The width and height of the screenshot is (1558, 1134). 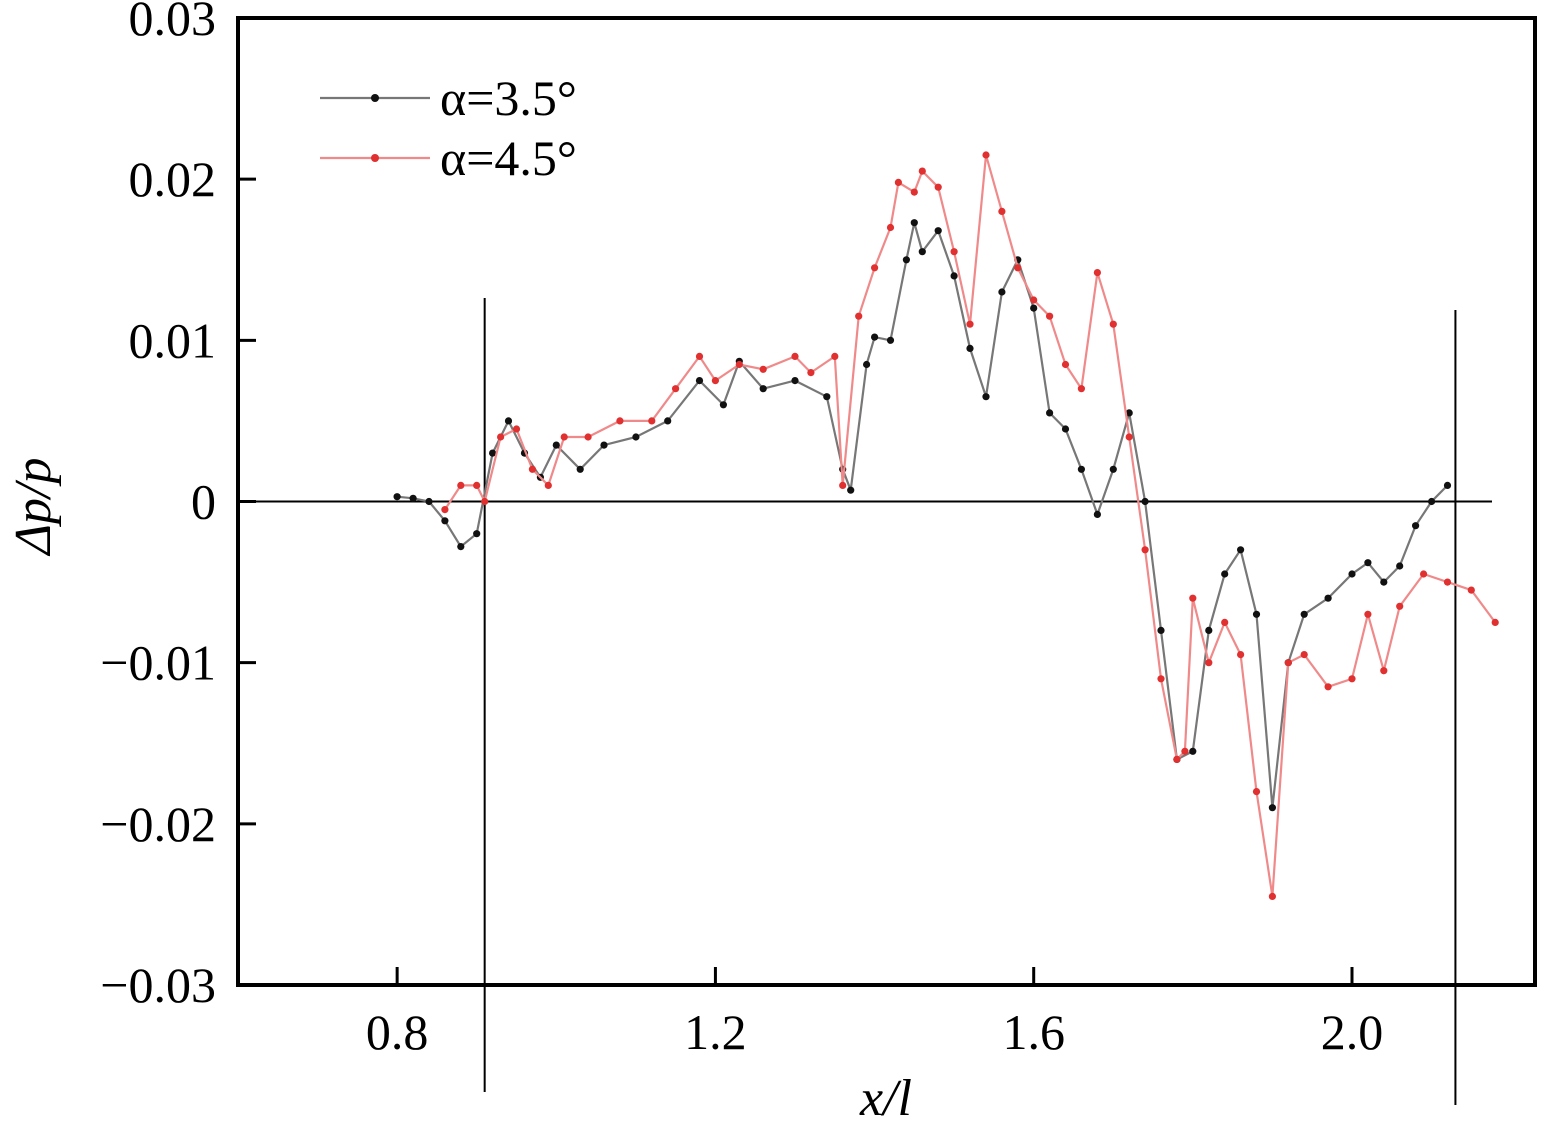 What do you see at coordinates (173, 23) in the screenshot?
I see `y-tick-label: 0.03` at bounding box center [173, 23].